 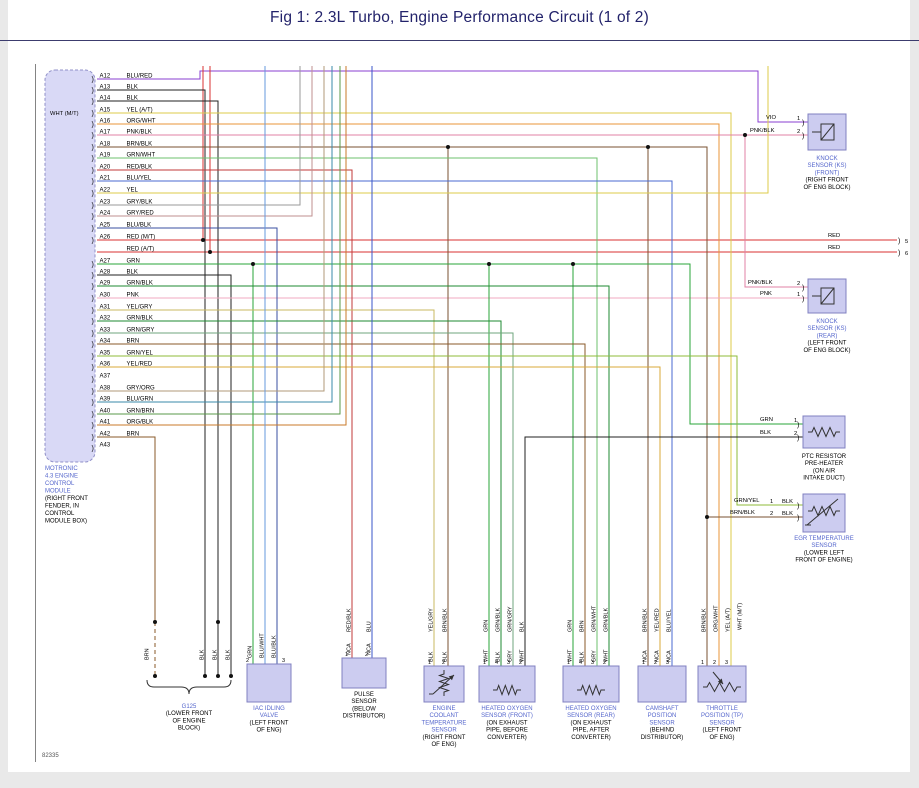 I want to click on diagram-label: GRN, so click(x=766, y=420).